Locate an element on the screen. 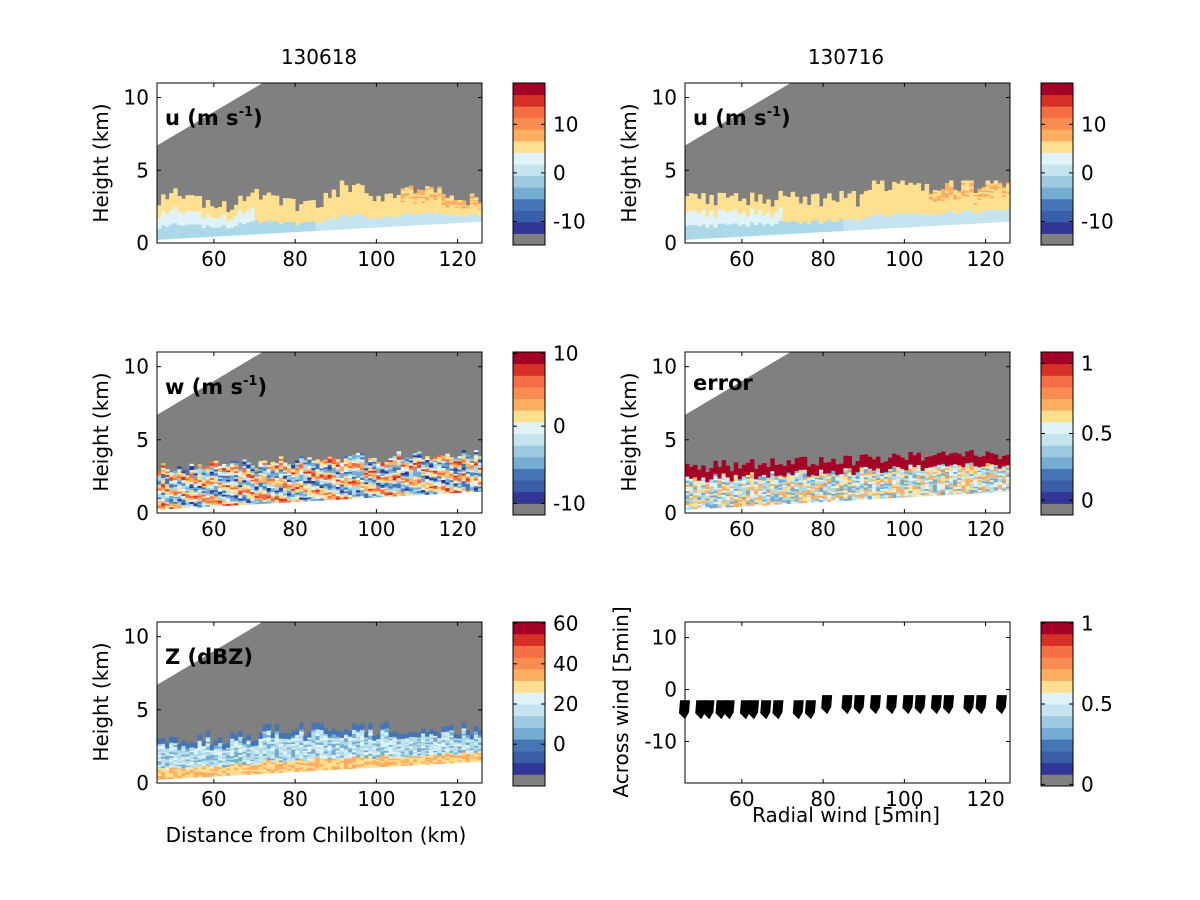 The width and height of the screenshot is (1200, 900). below-beam-region is located at coordinates (319, 502).